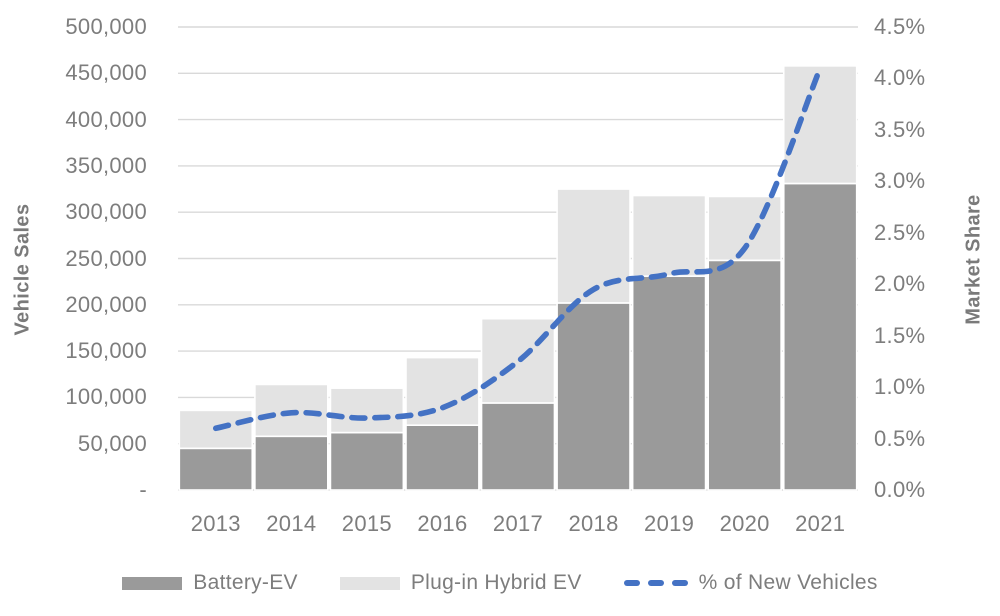 The height and width of the screenshot is (616, 1000). What do you see at coordinates (106, 165) in the screenshot?
I see `left-axis-tick: 350,000` at bounding box center [106, 165].